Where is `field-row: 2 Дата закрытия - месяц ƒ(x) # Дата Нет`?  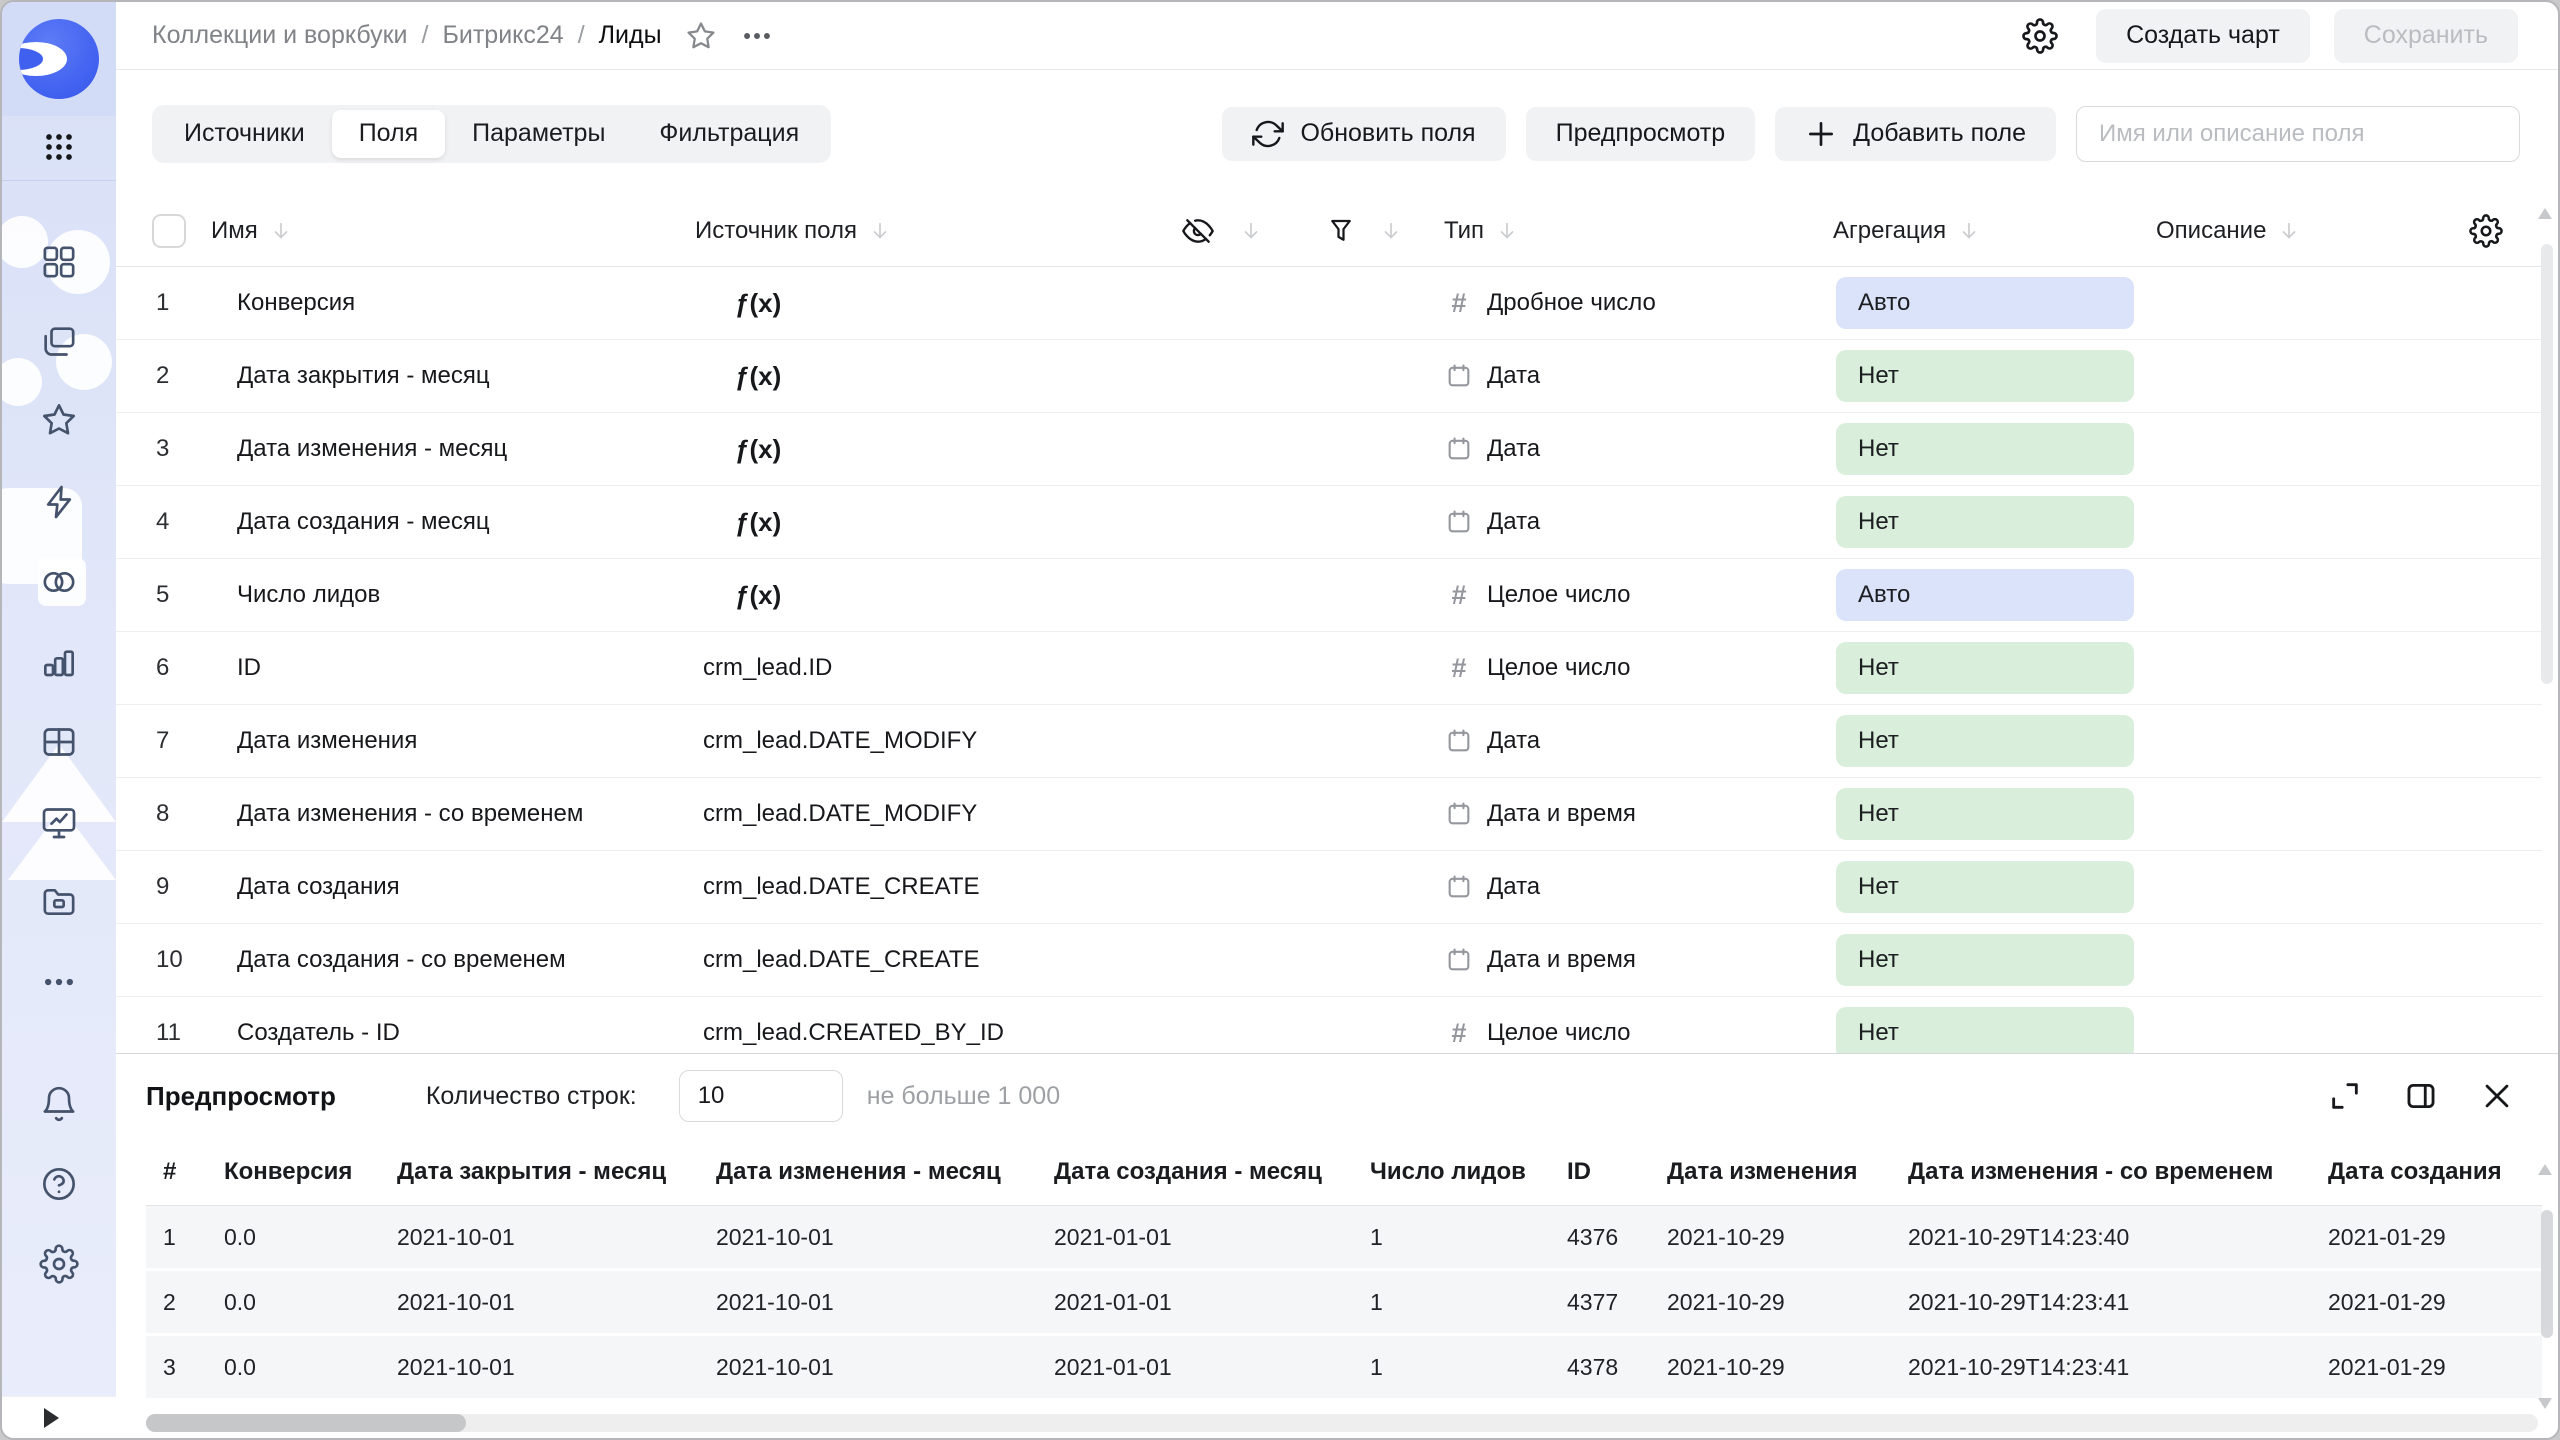 field-row: 2 Дата закрытия - месяц ƒ(x) # Дата Нет is located at coordinates (1329, 376).